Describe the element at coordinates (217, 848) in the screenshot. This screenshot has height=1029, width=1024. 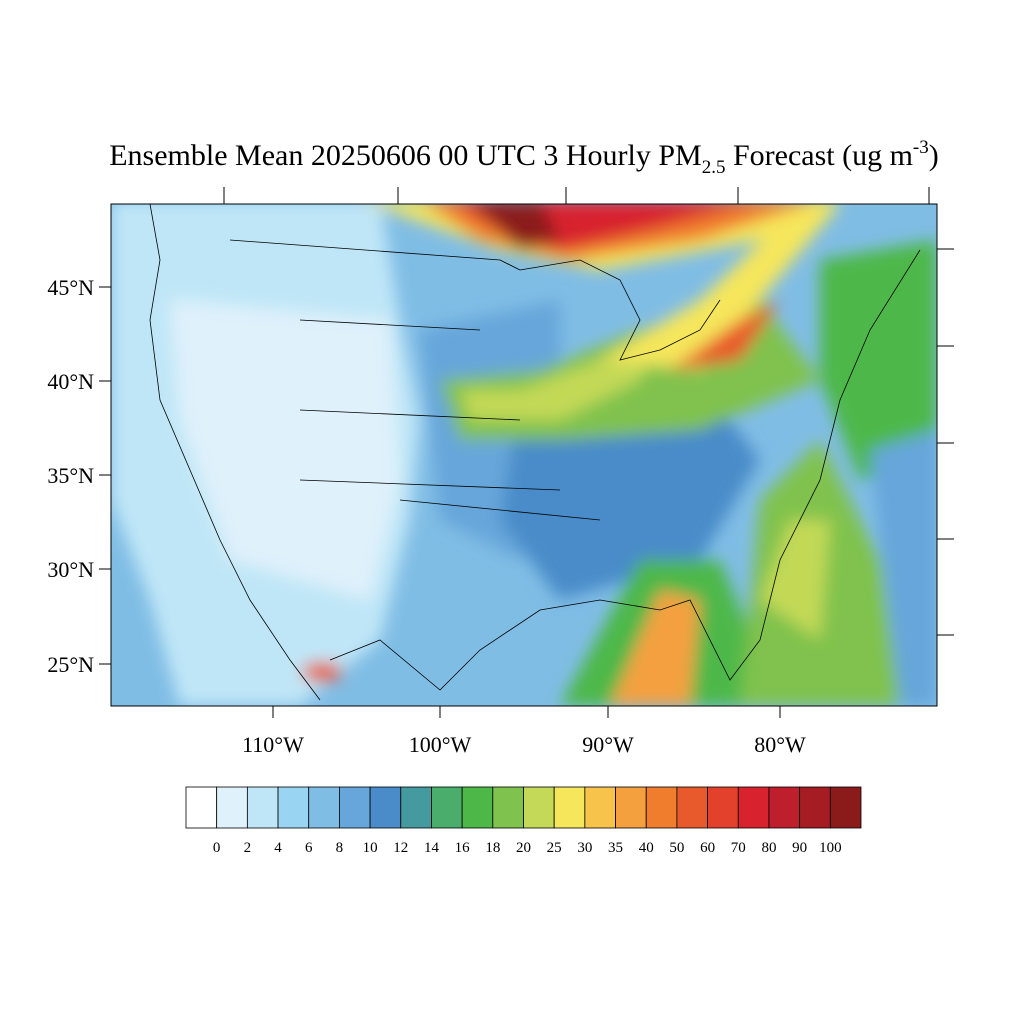
I see `colorbar-label: 0` at that location.